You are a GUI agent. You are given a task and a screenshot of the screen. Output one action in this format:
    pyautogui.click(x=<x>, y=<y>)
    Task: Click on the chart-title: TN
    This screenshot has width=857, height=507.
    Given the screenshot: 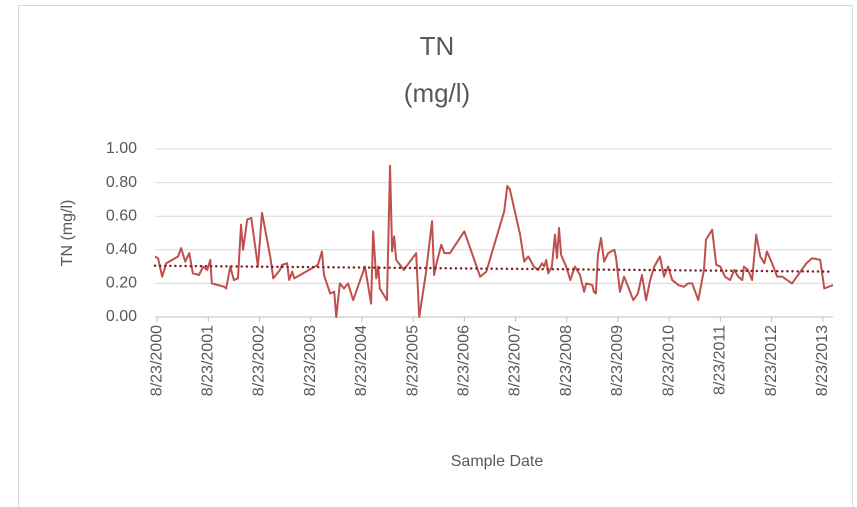 What is the action you would take?
    pyautogui.click(x=437, y=46)
    